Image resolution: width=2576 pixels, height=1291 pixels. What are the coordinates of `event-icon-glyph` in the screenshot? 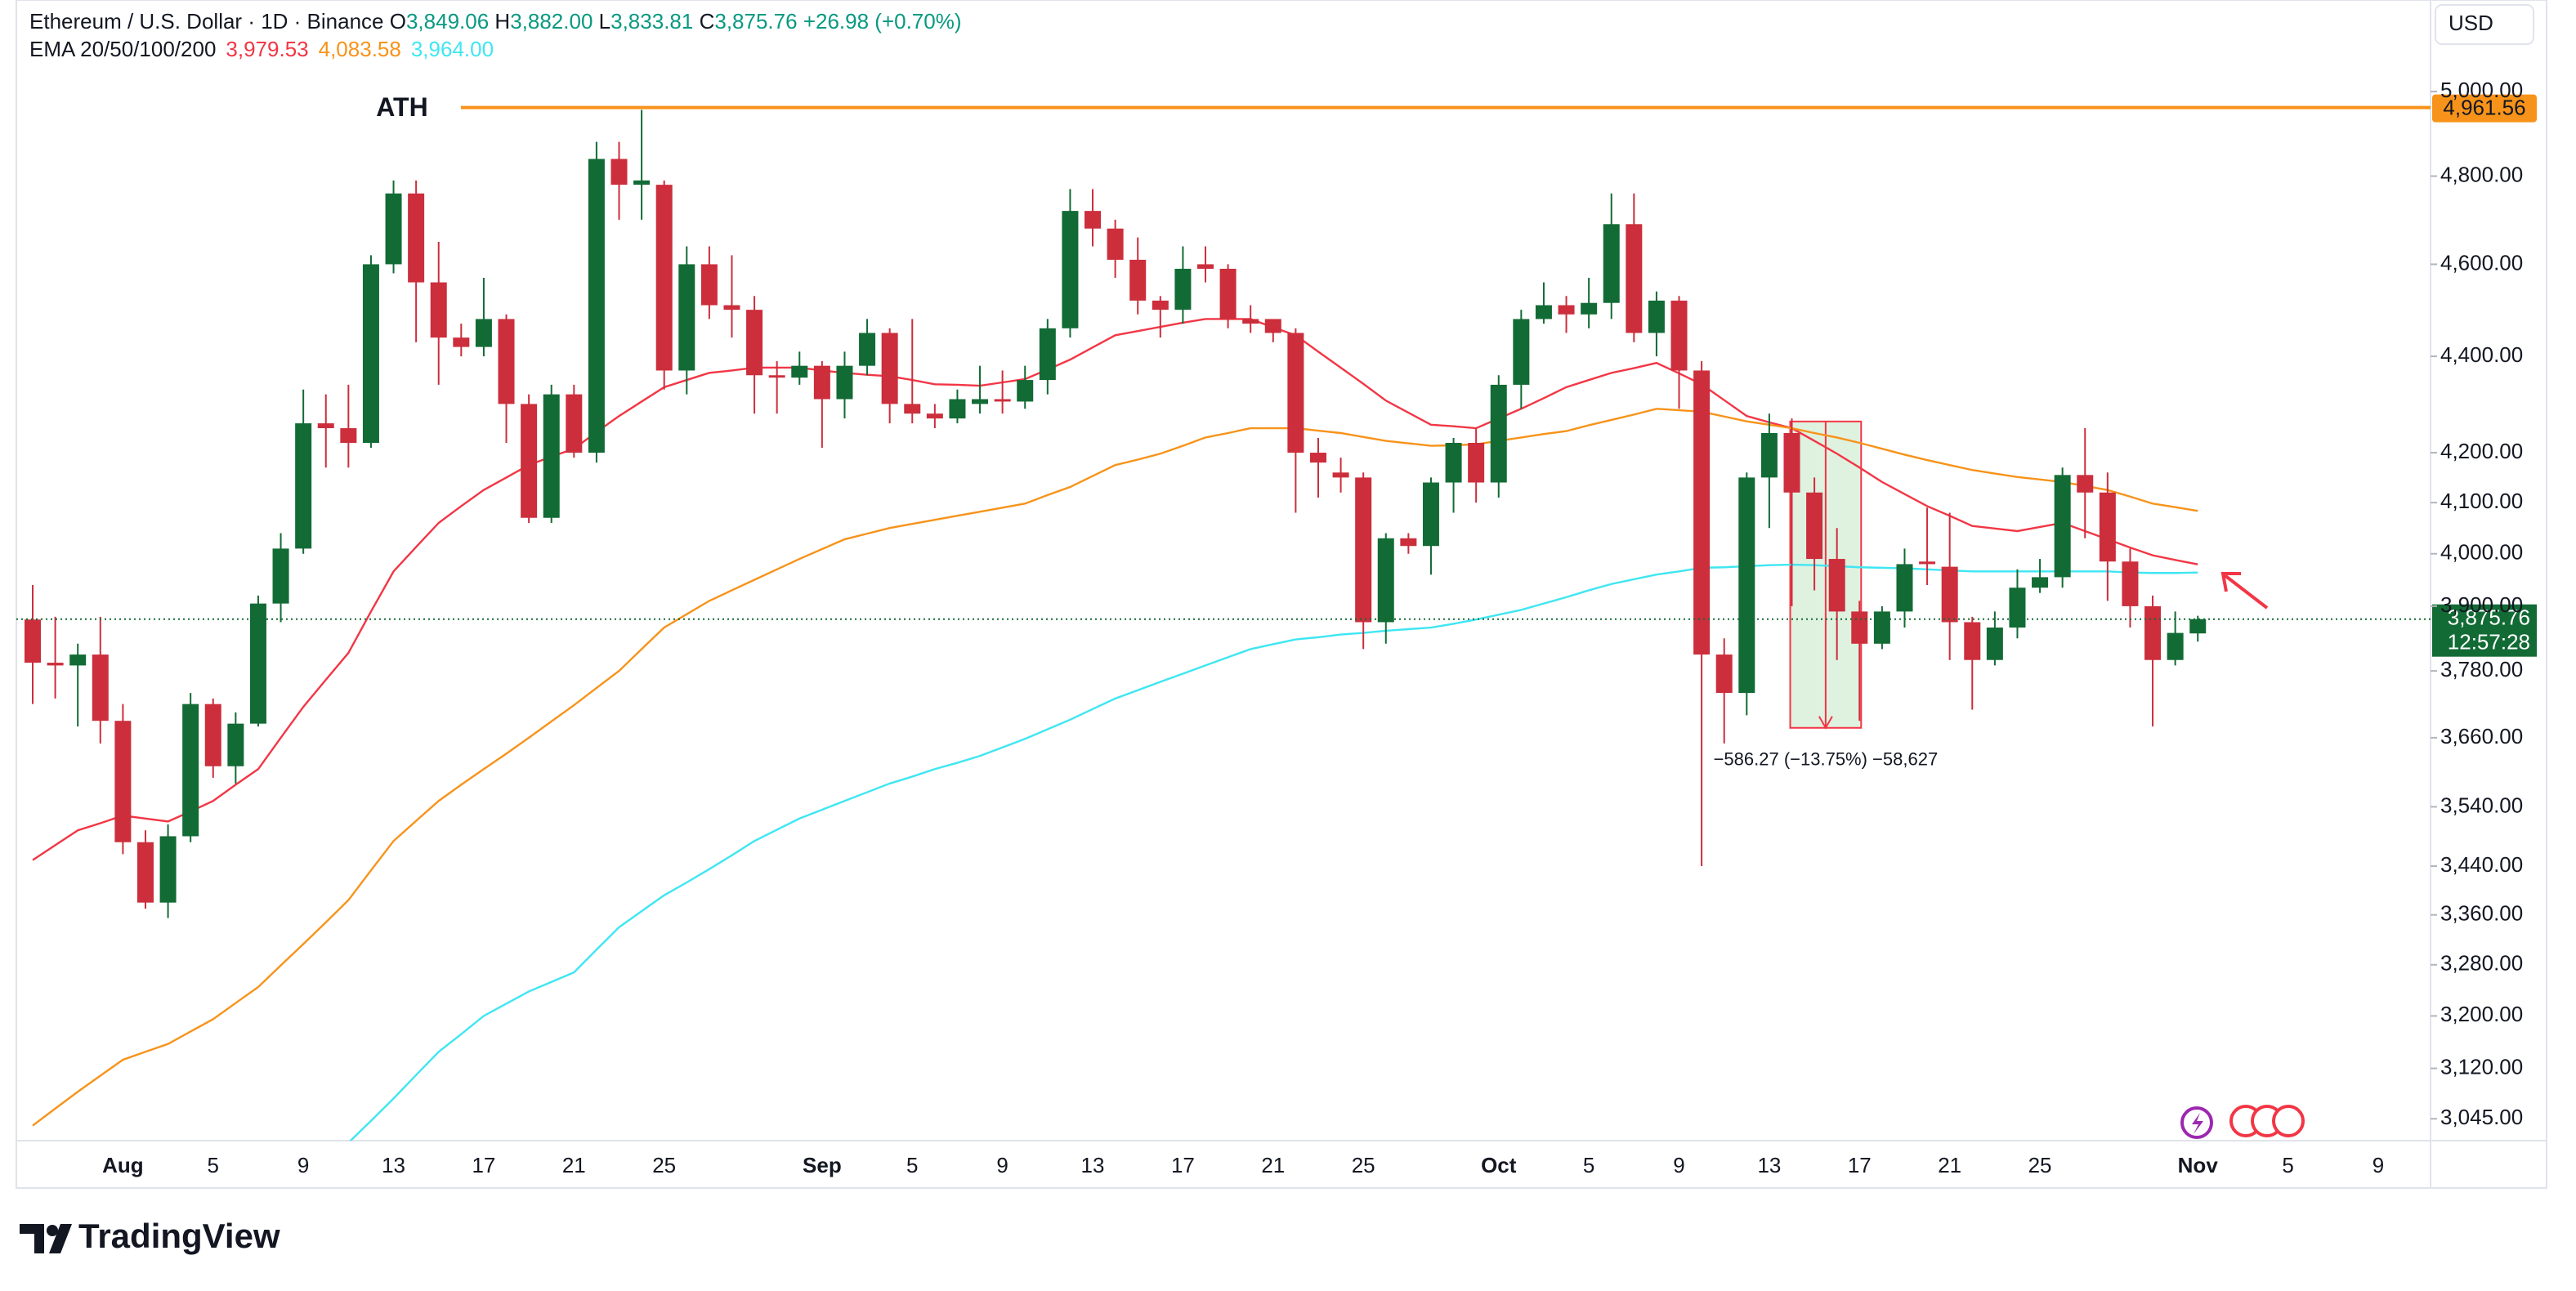 It's located at (2197, 1123).